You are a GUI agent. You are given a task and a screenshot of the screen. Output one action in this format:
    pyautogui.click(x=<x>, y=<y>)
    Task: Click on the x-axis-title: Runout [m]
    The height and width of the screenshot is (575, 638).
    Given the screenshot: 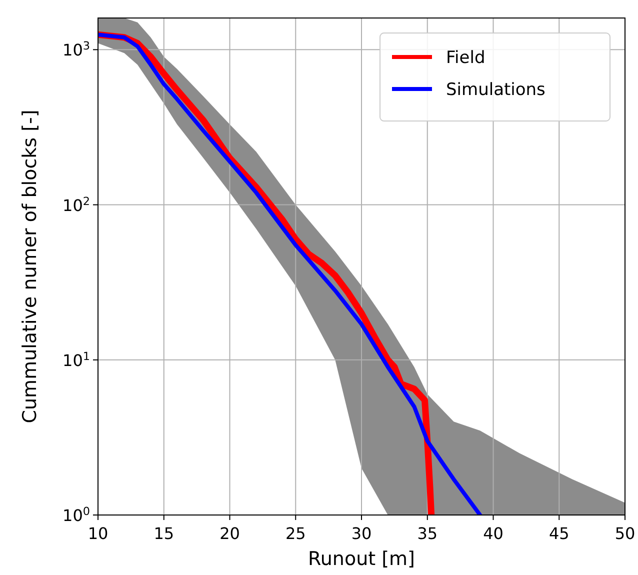 What is the action you would take?
    pyautogui.click(x=361, y=559)
    